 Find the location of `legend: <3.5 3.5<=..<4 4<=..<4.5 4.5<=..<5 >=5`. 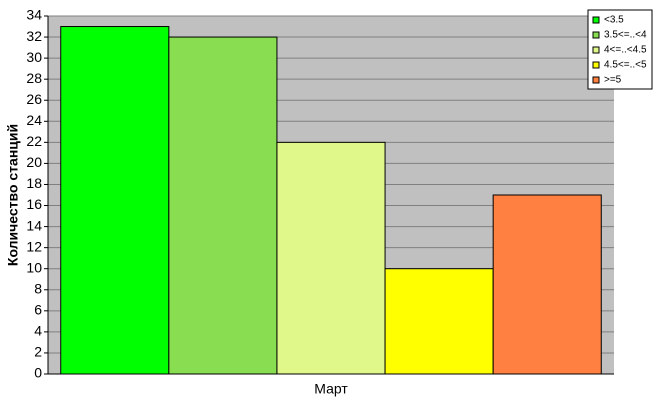

legend: <3.5 3.5<=..<4 4<=..<4.5 4.5<=..<5 >=5 is located at coordinates (620, 49).